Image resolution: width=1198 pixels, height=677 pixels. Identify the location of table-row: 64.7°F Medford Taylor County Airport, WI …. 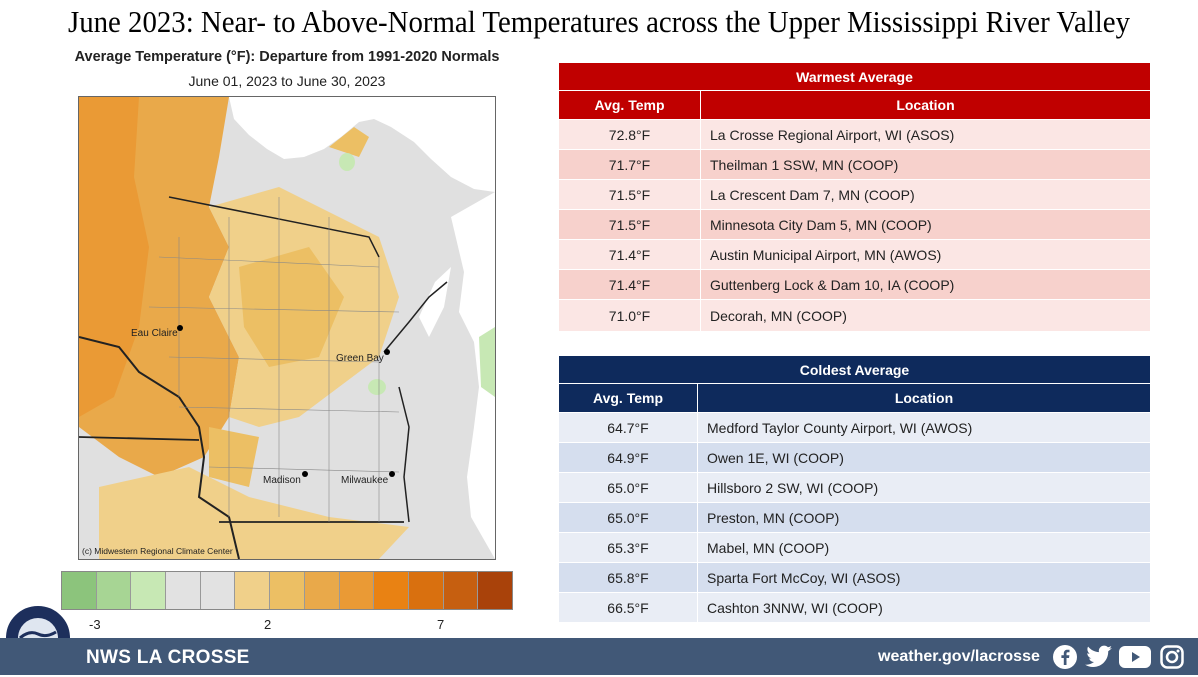
(854, 427).